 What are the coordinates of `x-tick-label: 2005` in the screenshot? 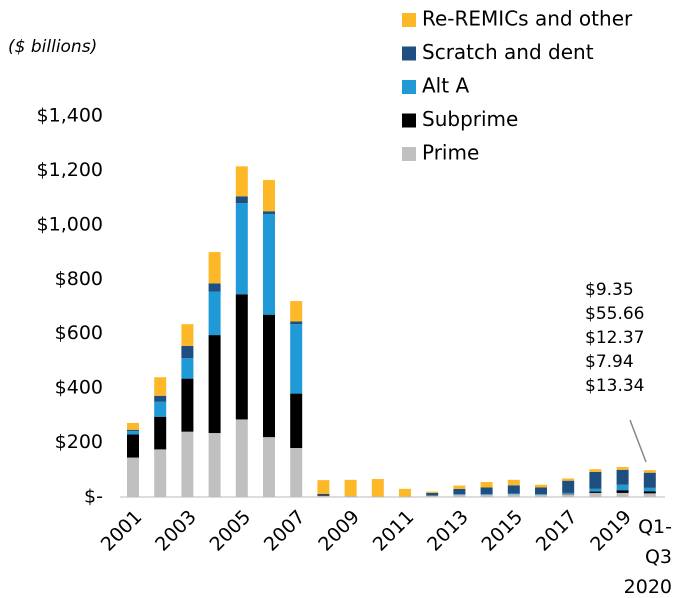 It's located at (230, 531).